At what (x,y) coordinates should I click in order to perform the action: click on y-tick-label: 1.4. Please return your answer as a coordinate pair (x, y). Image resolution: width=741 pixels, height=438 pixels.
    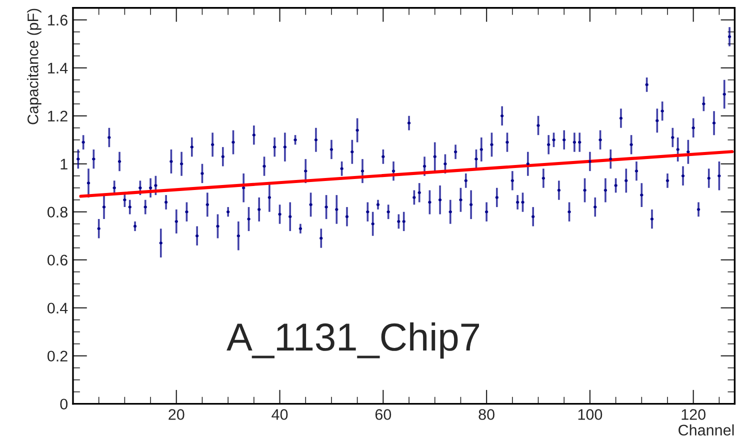
    Looking at the image, I should click on (58, 68).